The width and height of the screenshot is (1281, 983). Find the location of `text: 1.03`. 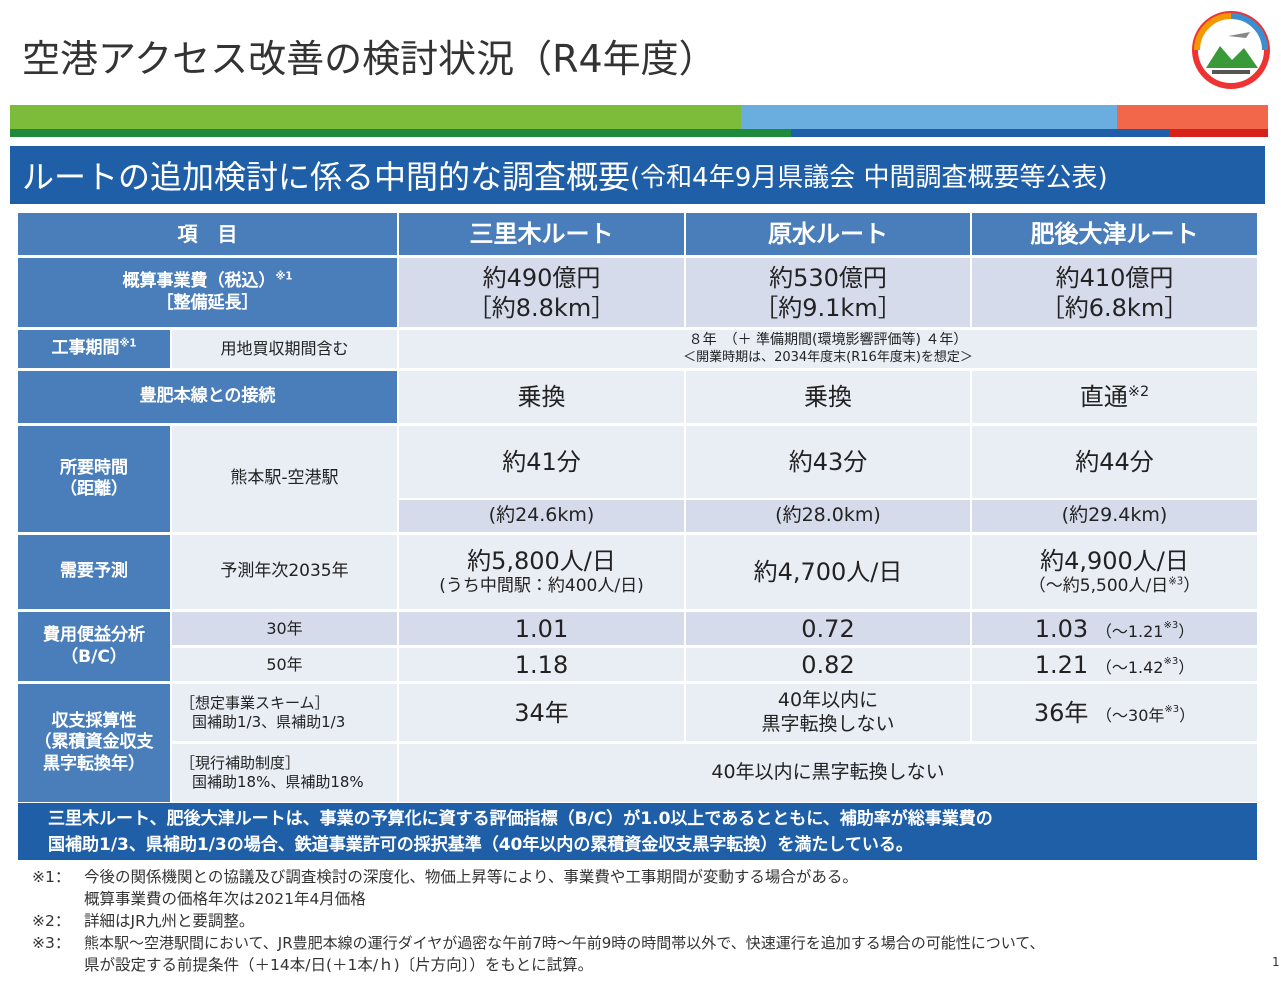

text: 1.03 is located at coordinates (1061, 628).